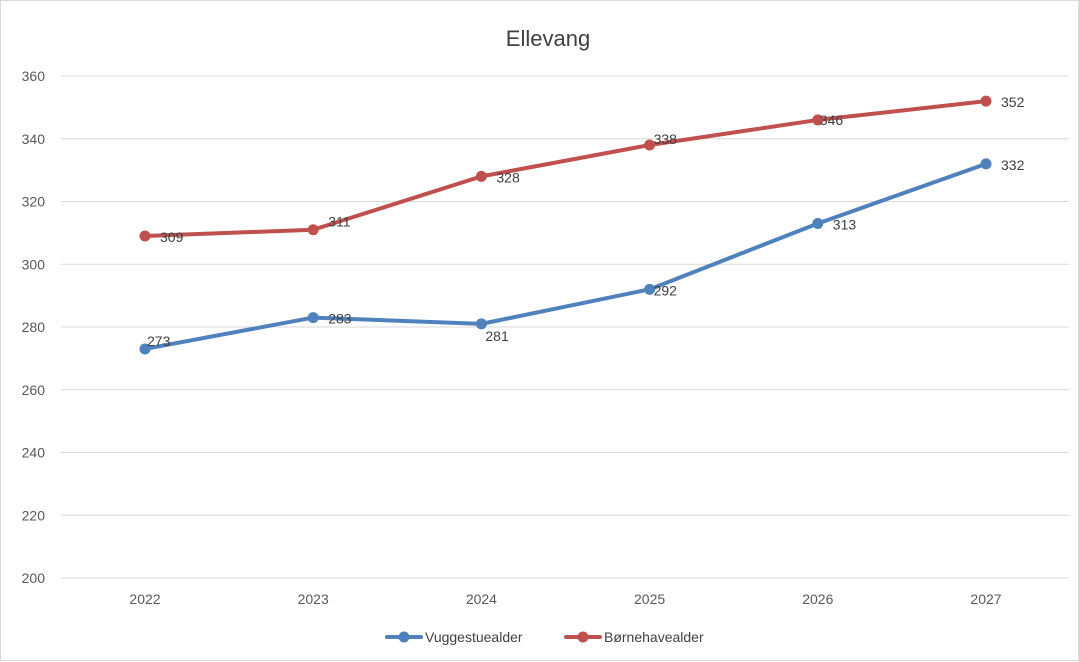 This screenshot has height=662, width=1079. What do you see at coordinates (548, 38) in the screenshot?
I see `chart-title: Ellevang` at bounding box center [548, 38].